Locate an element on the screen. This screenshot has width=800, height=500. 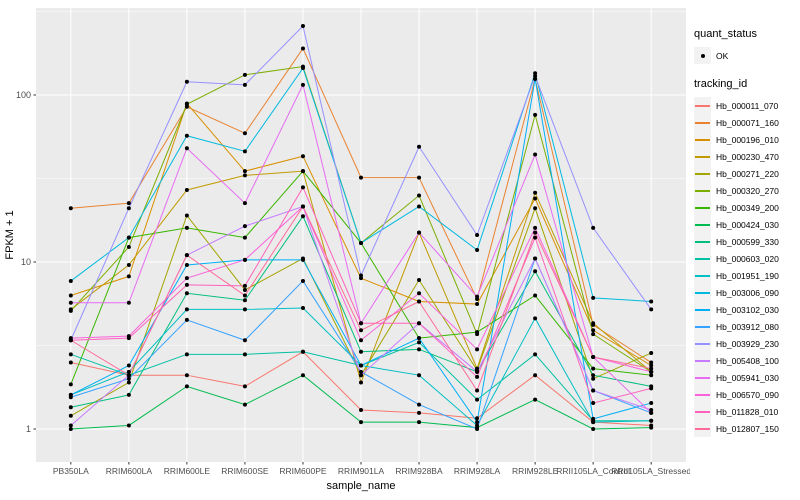
legend-item-Hb_005408_100: Hb_005408_100 is located at coordinates (747, 360).